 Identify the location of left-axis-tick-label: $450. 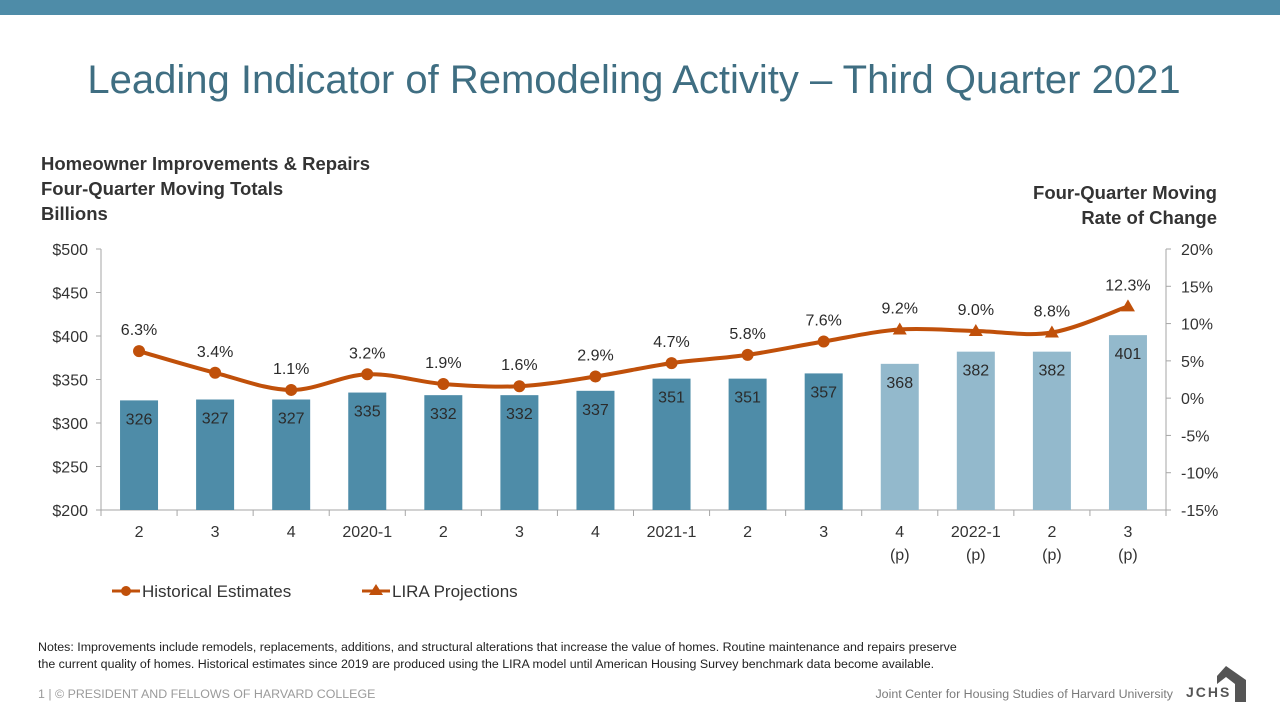
(70, 294).